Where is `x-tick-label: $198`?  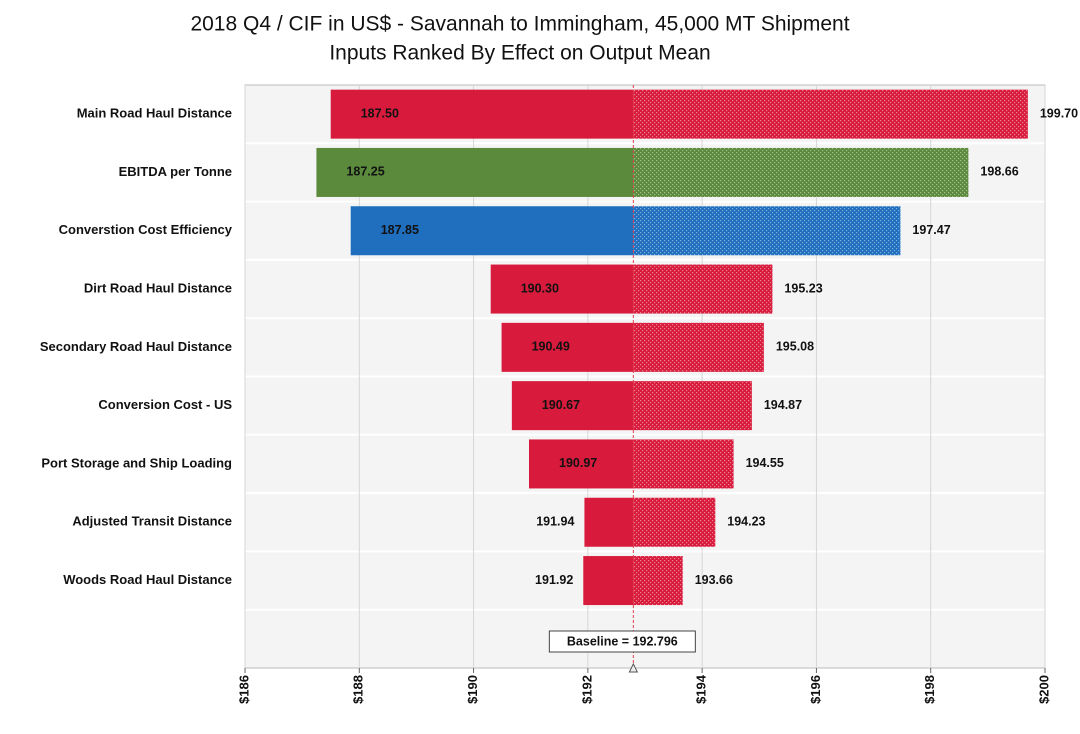
x-tick-label: $198 is located at coordinates (929, 689).